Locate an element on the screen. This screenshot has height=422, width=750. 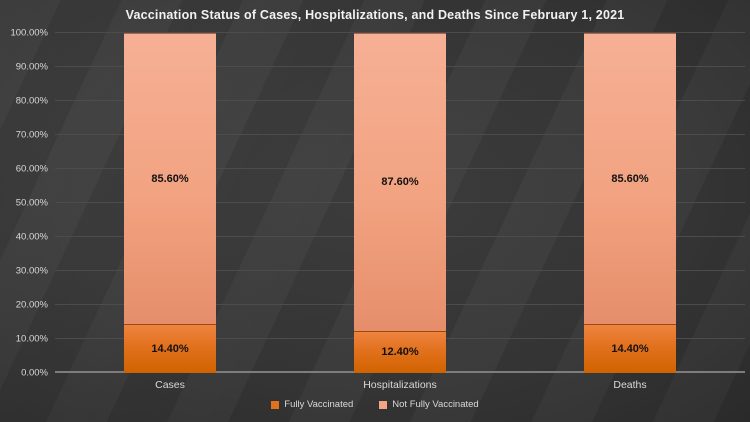
y-axis-tick-label: 90.00% is located at coordinates (31, 67).